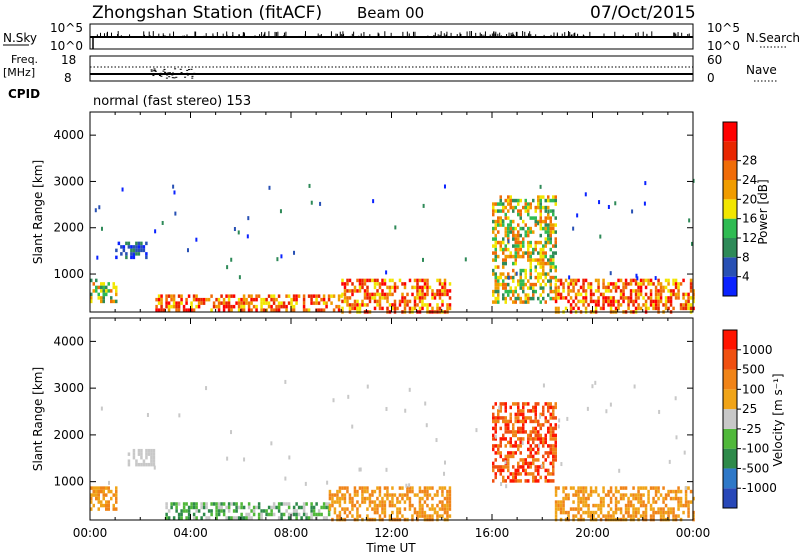 This screenshot has height=554, width=800. What do you see at coordinates (68, 60) in the screenshot?
I see `freq-tick-top: 18` at bounding box center [68, 60].